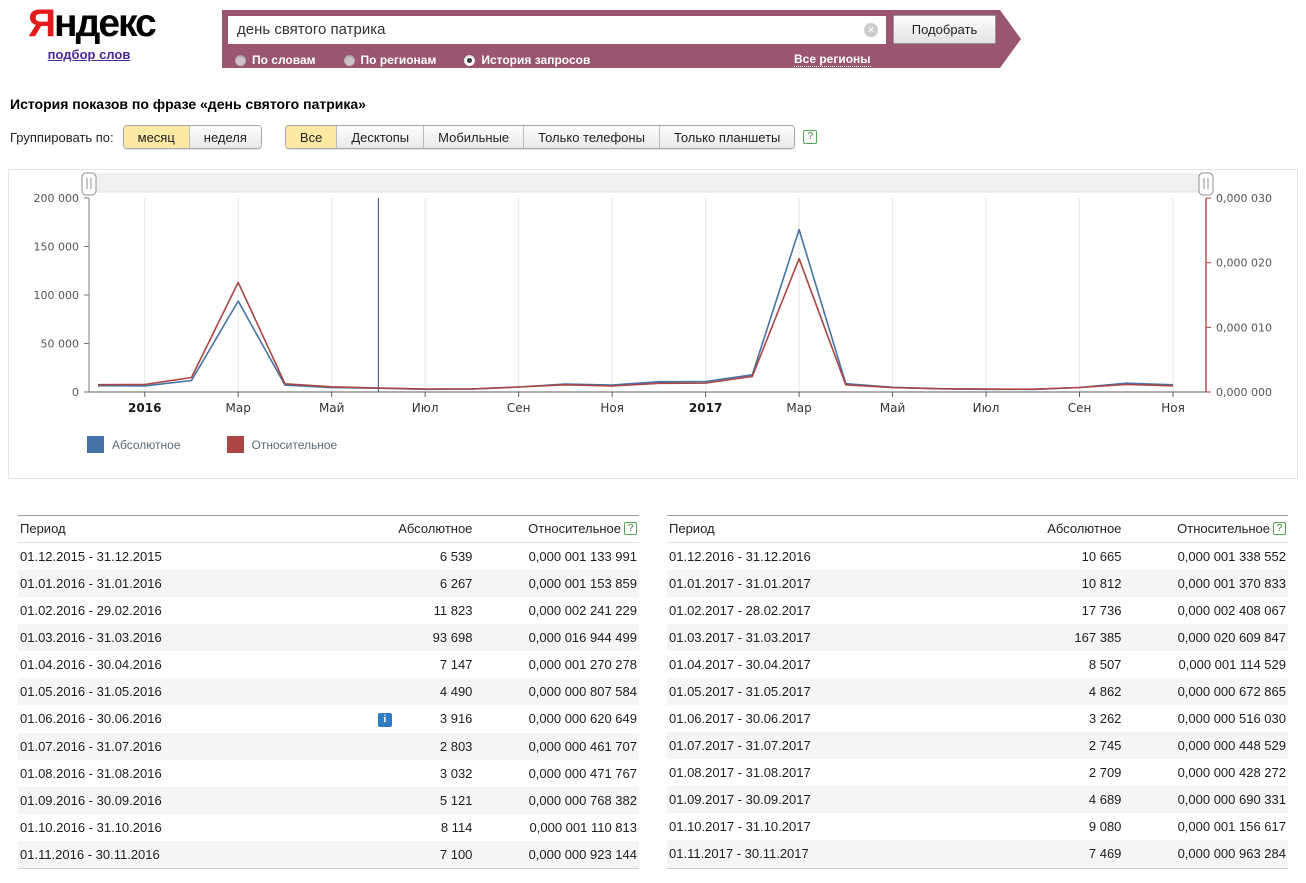  Describe the element at coordinates (425, 408) in the screenshot. I see `x-axis-label: Июл` at that location.